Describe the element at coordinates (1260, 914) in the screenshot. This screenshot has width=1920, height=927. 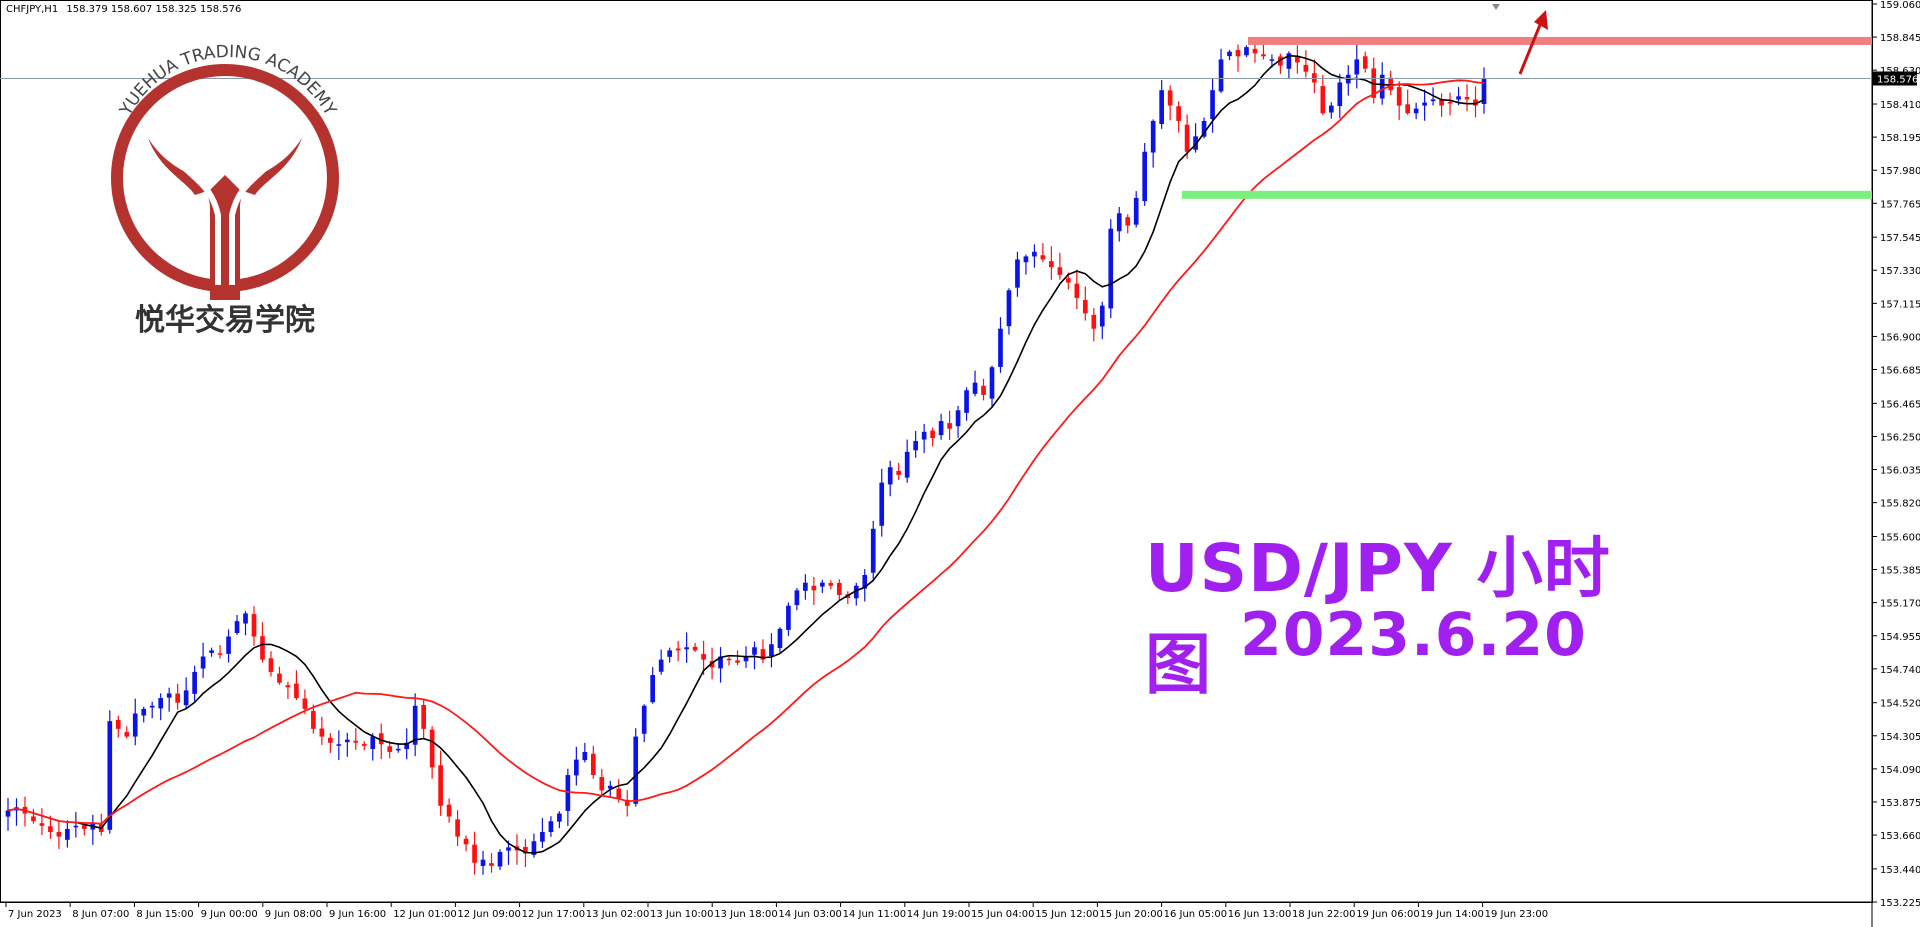
I see `x-tick-label: 16 Jun 13:00` at that location.